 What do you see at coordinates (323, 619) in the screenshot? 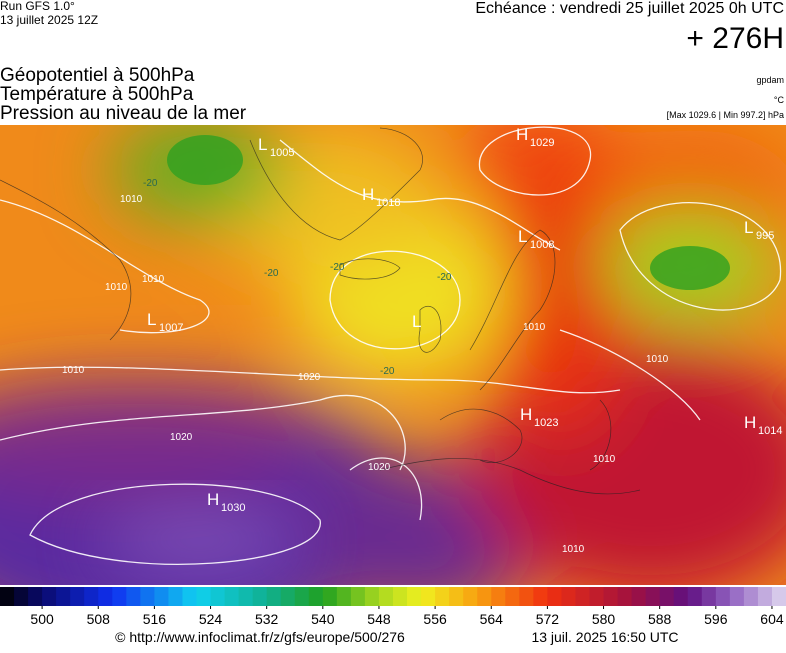
I see `colorbar-tick-label: 540` at bounding box center [323, 619].